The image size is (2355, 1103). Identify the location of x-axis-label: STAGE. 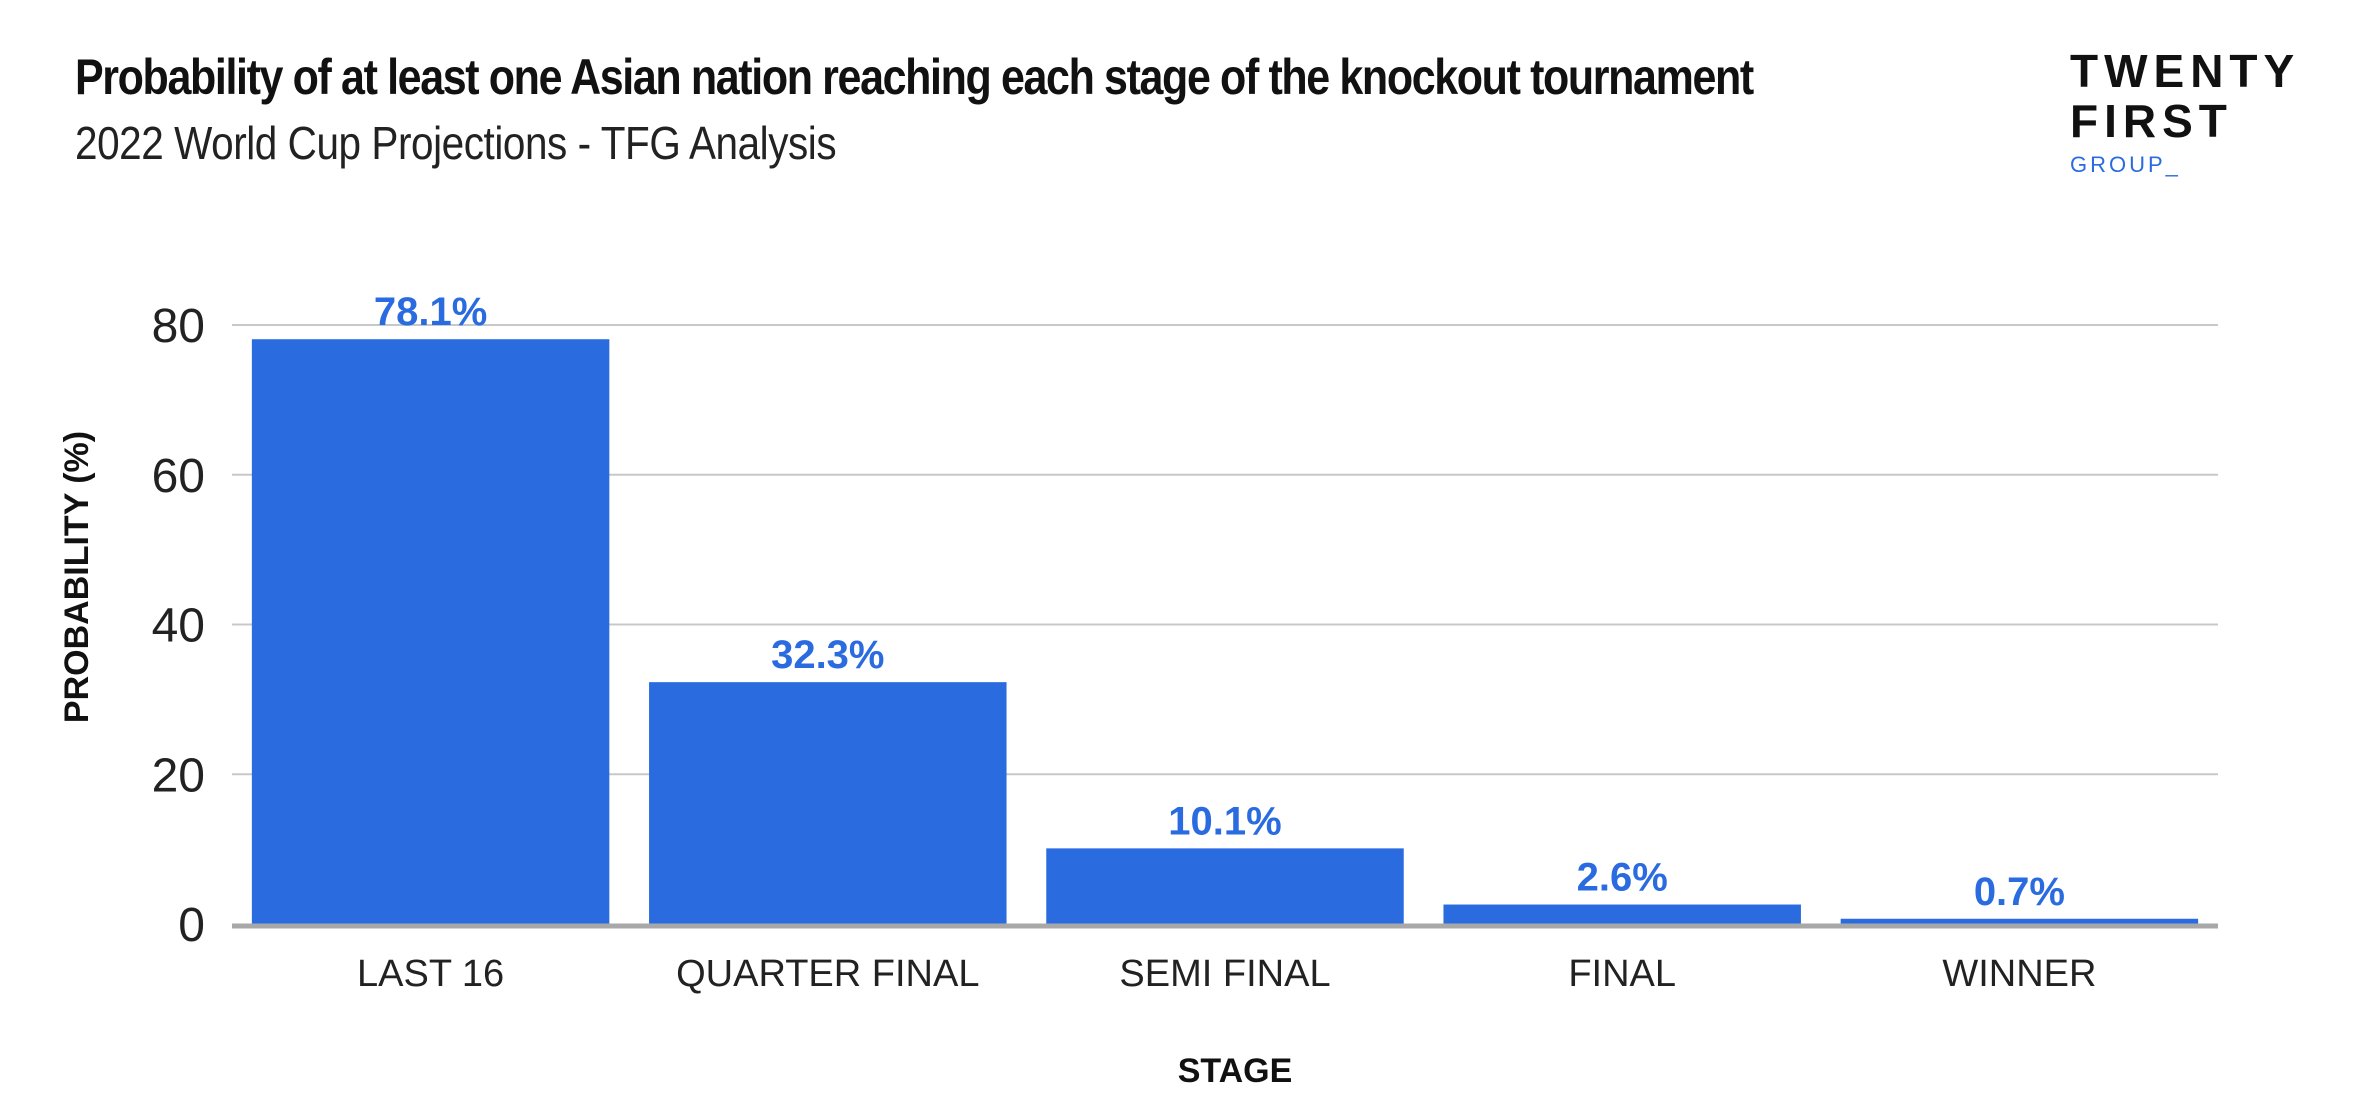
(1235, 1071).